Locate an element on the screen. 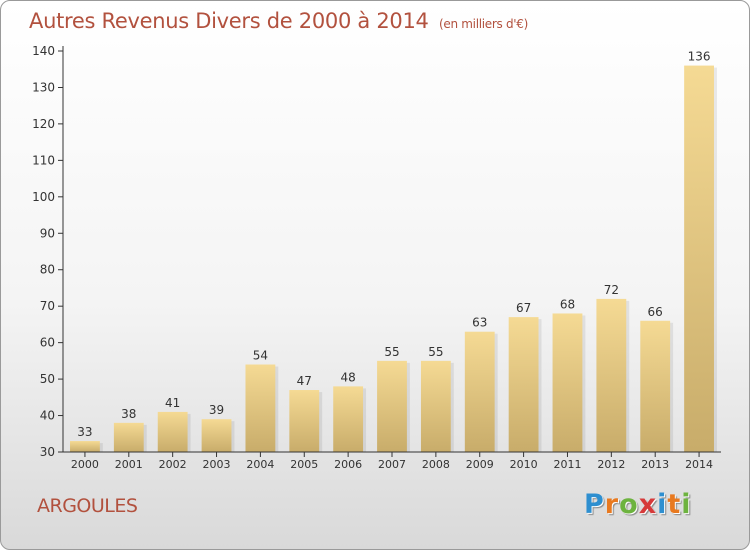 This screenshot has height=550, width=750. proxiti-logo: Proxiti is located at coordinates (638, 504).